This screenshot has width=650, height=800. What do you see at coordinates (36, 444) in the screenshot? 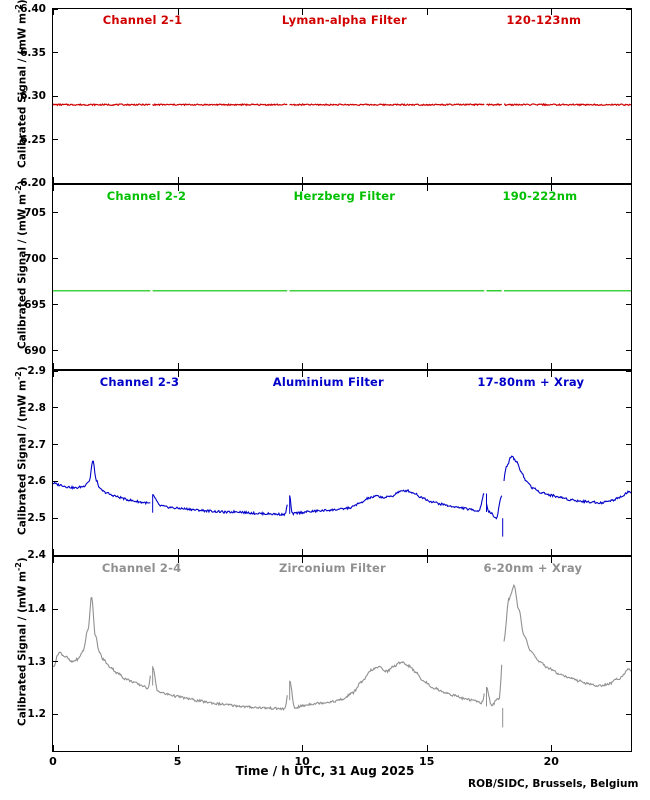
I see `y-tick-label-p3-3: 2.7` at bounding box center [36, 444].